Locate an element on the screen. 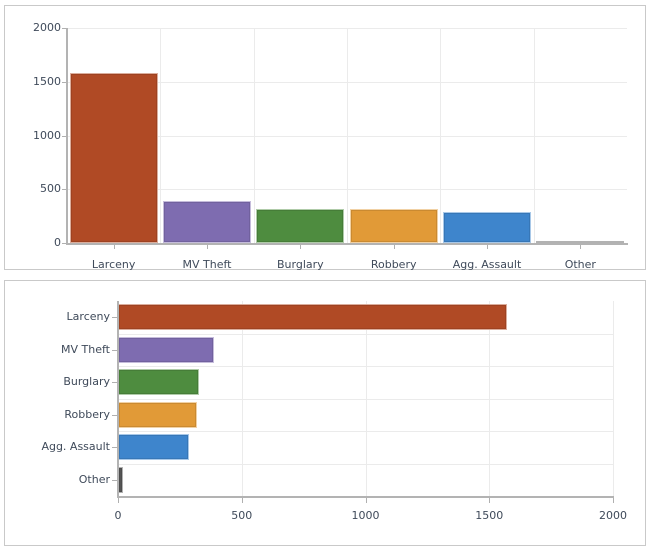 The width and height of the screenshot is (650, 551). y-tick-label-1500: 1500 is located at coordinates (47, 81).